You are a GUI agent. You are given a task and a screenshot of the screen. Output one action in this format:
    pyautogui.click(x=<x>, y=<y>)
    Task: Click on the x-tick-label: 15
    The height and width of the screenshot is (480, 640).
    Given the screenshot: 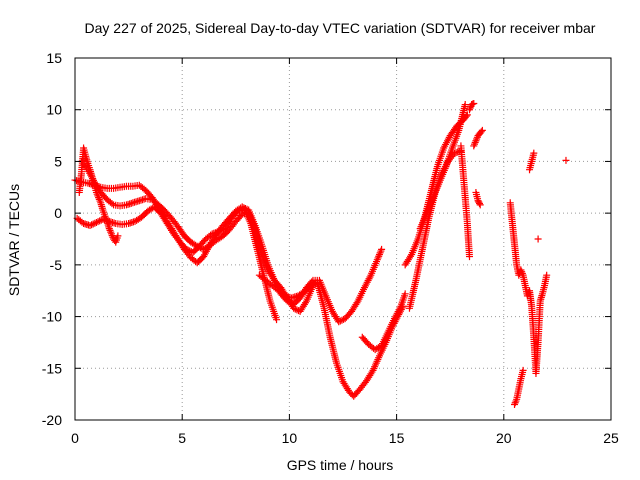 What is the action you would take?
    pyautogui.click(x=397, y=438)
    